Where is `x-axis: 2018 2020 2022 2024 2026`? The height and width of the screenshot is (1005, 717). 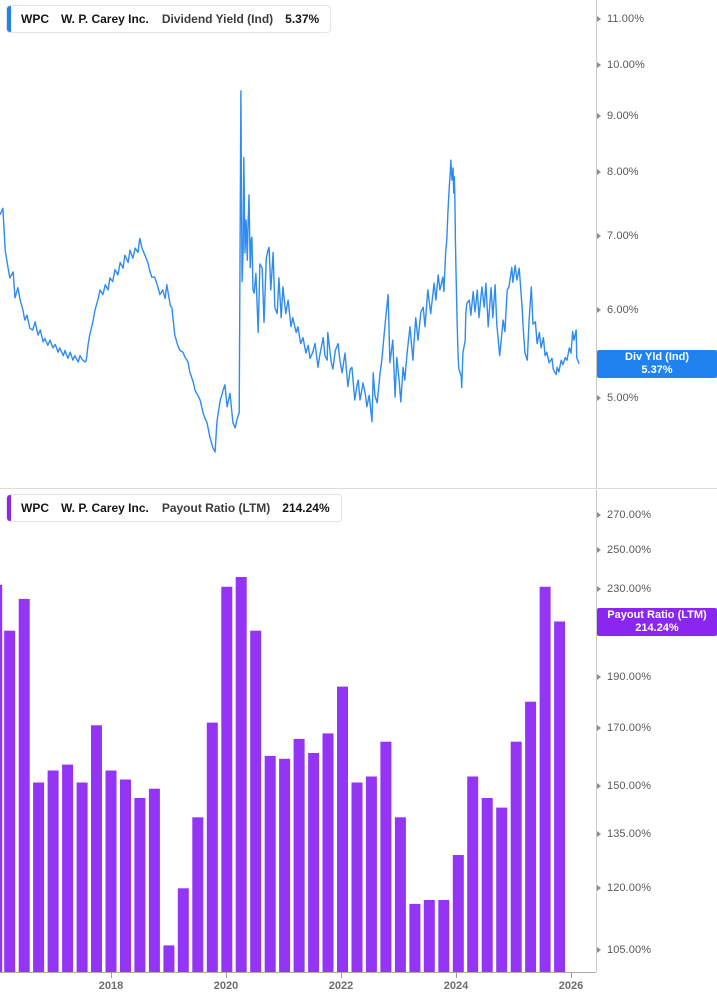
x-axis: 2018 2020 2022 2024 2026 is located at coordinates (358, 988).